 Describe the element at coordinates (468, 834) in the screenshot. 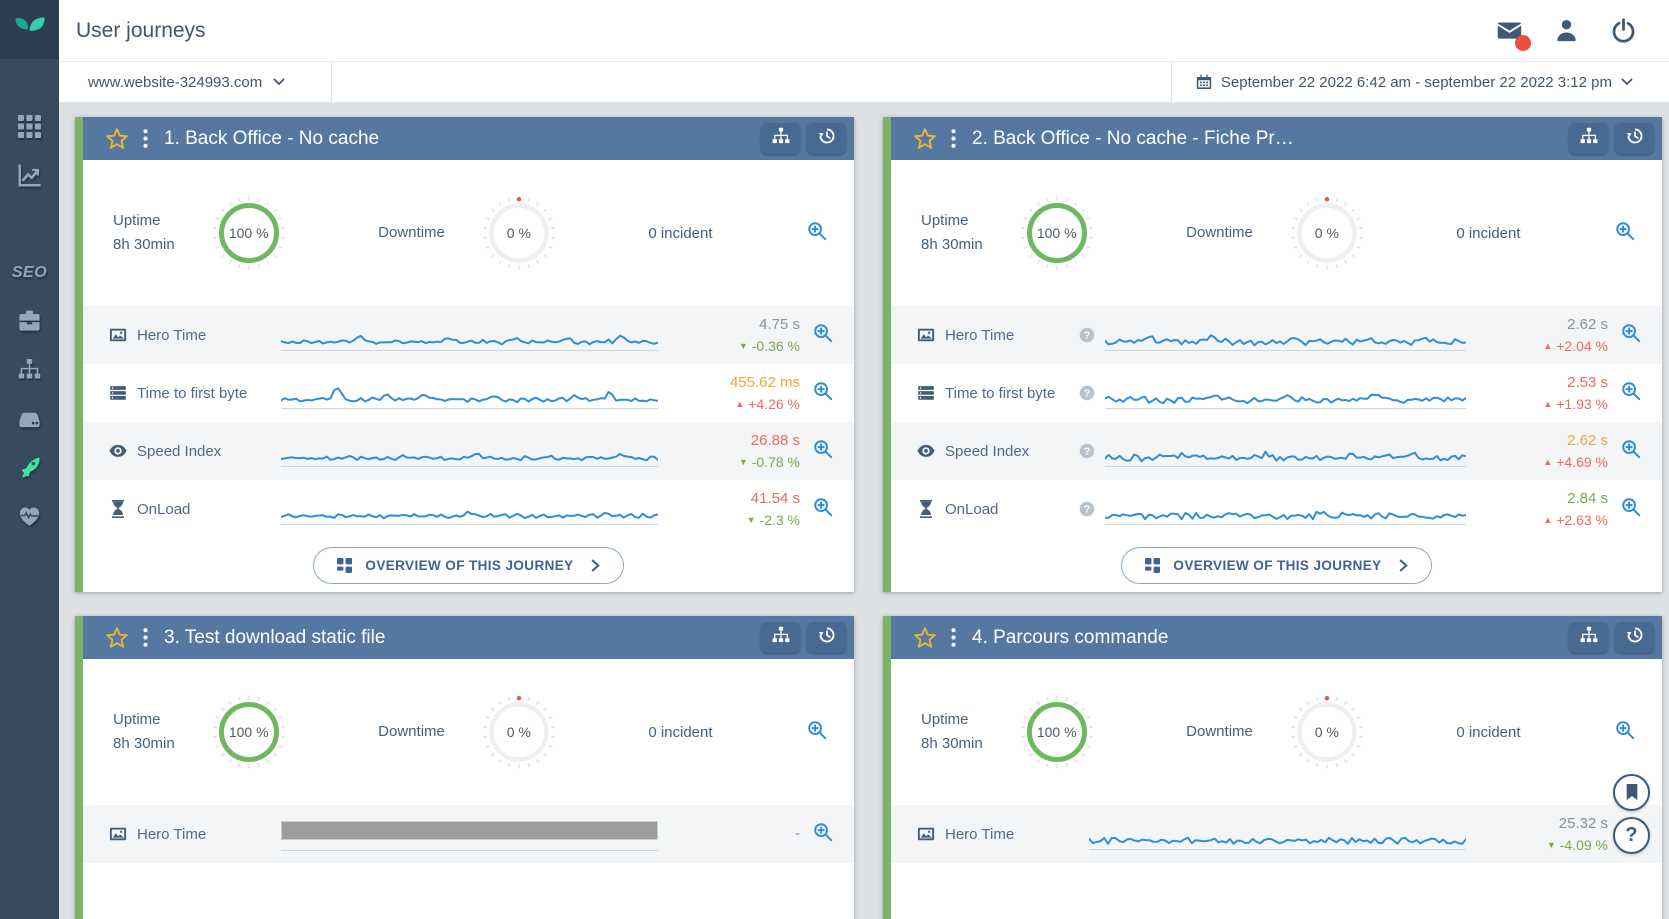

I see `metric-row-hero-time: Hero Time -` at that location.